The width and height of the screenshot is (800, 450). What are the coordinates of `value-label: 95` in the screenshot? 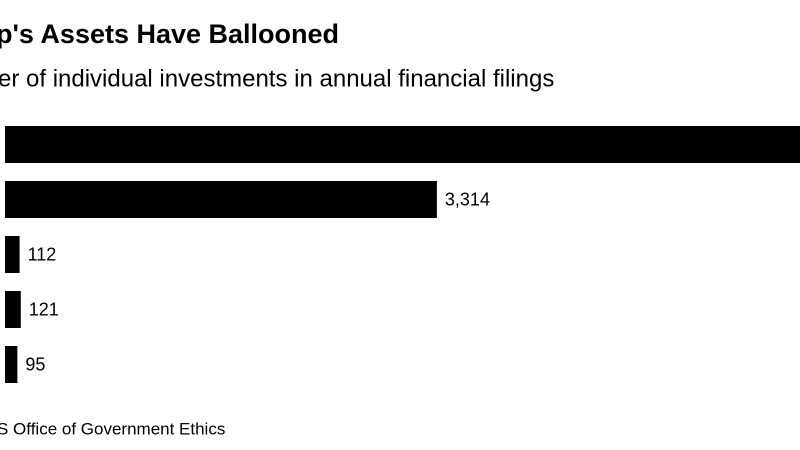 It's located at (35, 364).